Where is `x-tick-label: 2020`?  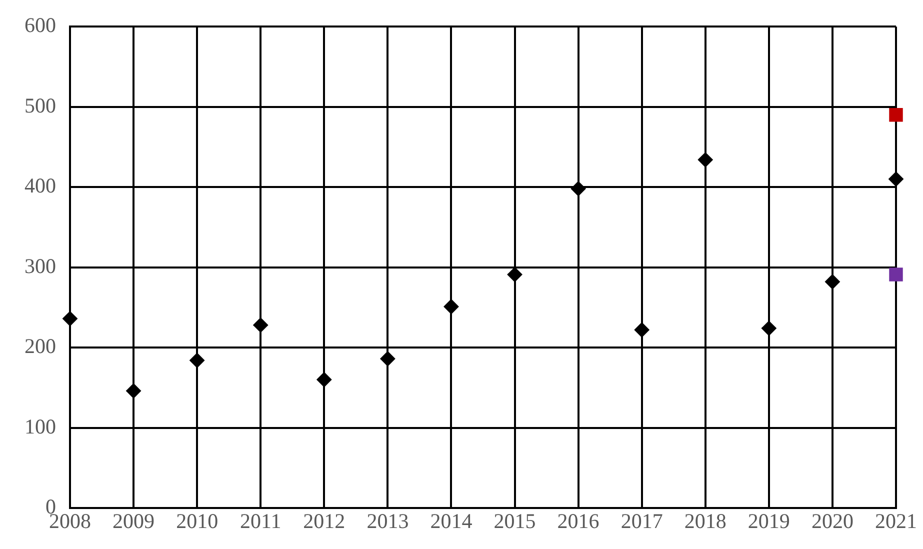
x-tick-label: 2020 is located at coordinates (832, 521).